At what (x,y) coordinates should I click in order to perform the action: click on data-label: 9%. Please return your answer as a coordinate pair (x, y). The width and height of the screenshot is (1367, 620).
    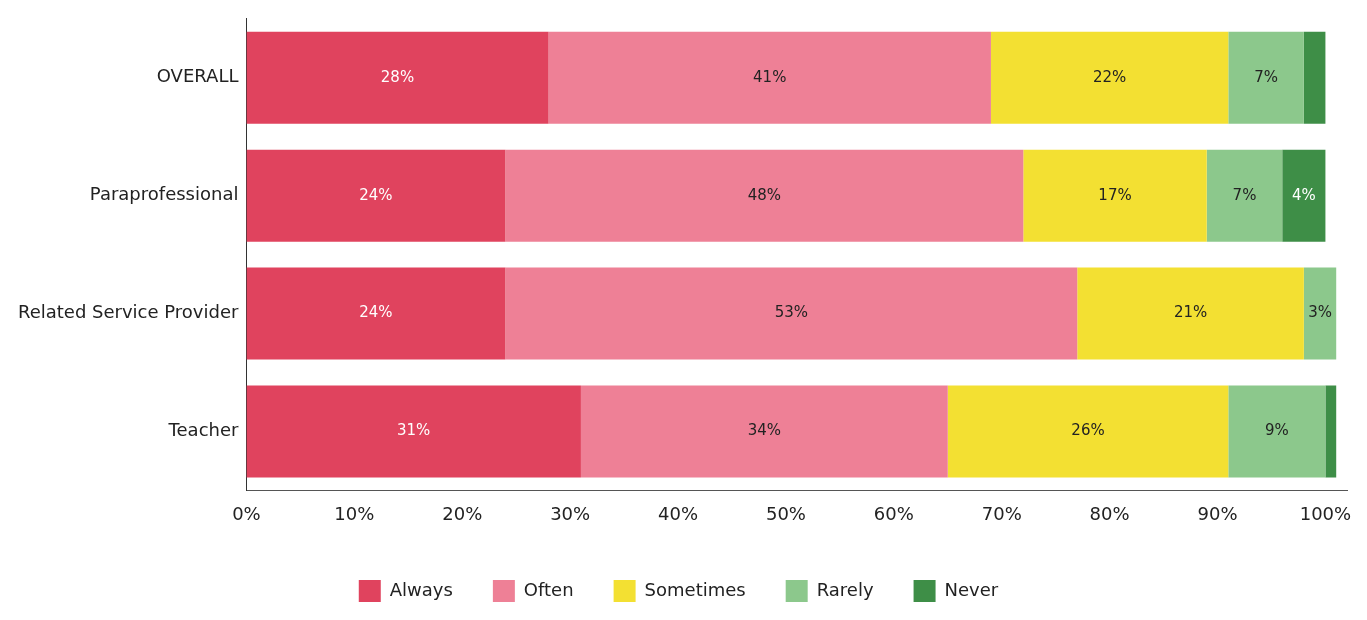
    Looking at the image, I should click on (1276, 430).